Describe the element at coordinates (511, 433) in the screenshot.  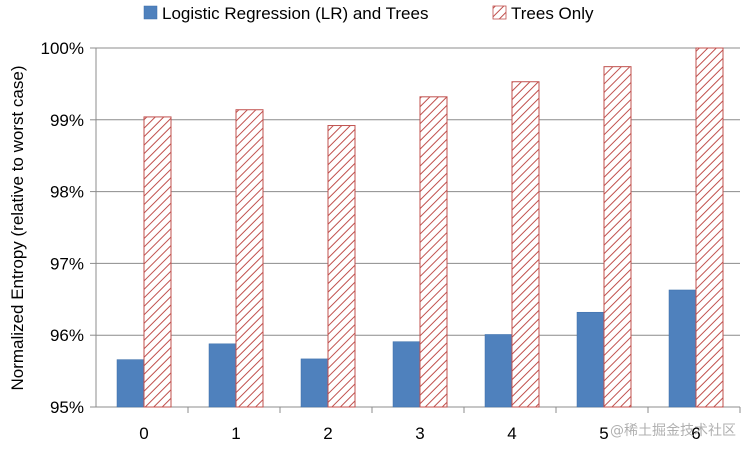
I see `x-tick-label: 4` at that location.